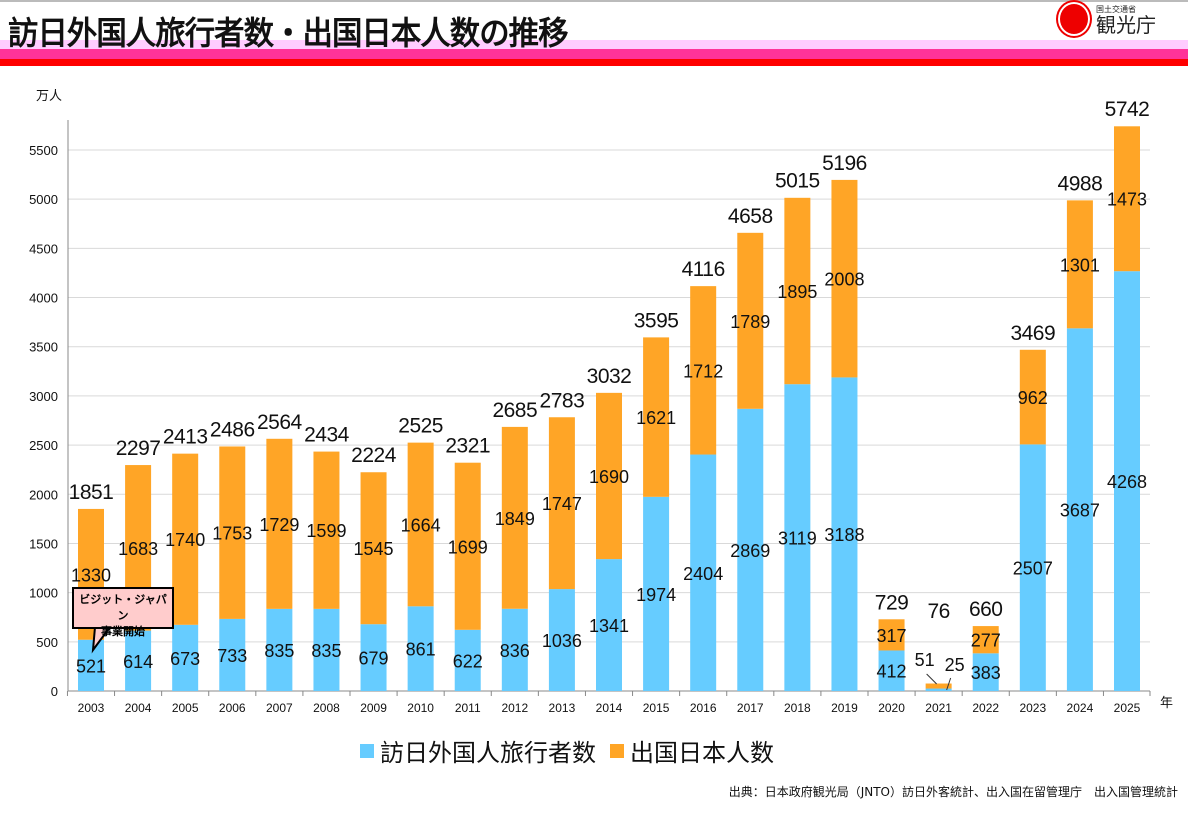 The height and width of the screenshot is (824, 1188). I want to click on label-outbound: 1747, so click(562, 504).